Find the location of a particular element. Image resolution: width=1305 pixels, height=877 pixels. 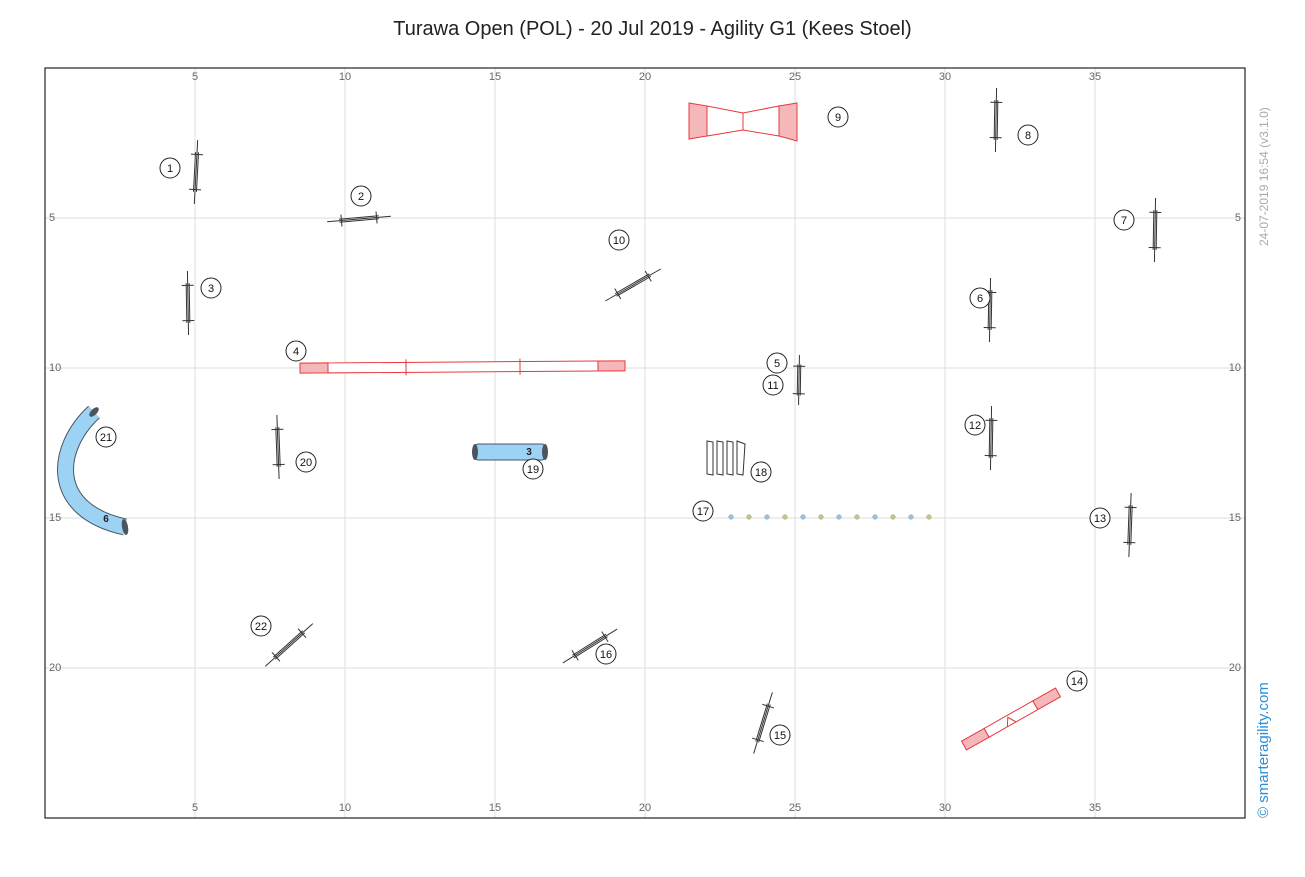

tunnel-curved-fill is located at coordinates (92, 470).